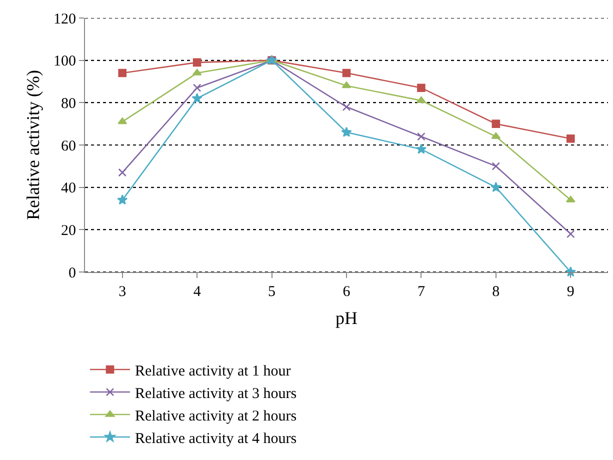  Describe the element at coordinates (213, 371) in the screenshot. I see `legend-label: Relative activity at 1 hour` at that location.